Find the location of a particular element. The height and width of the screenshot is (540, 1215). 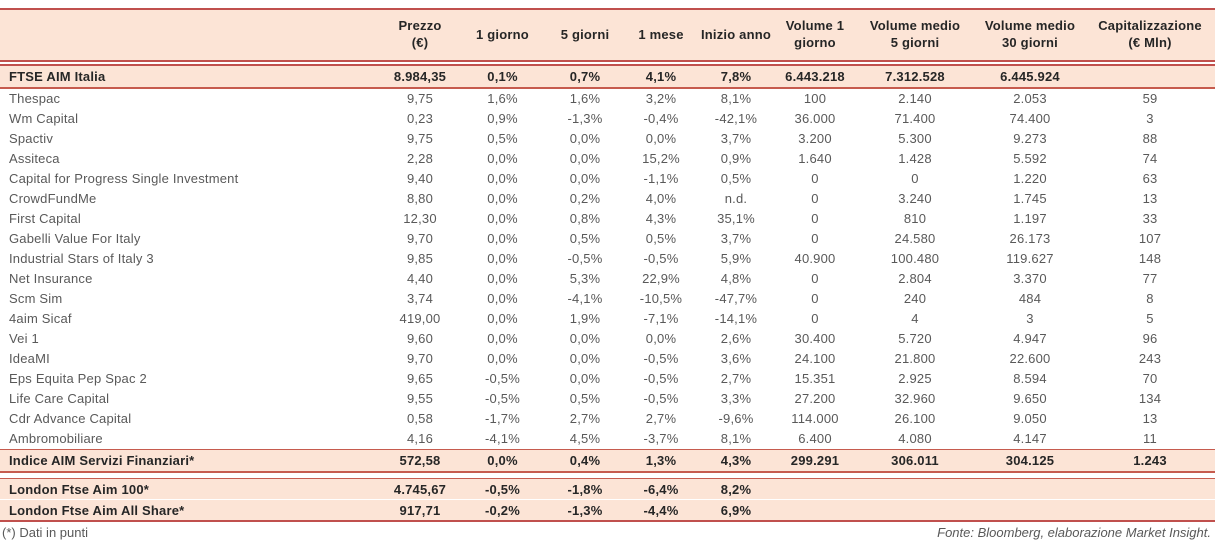

row-value: 306.011 is located at coordinates (915, 460).